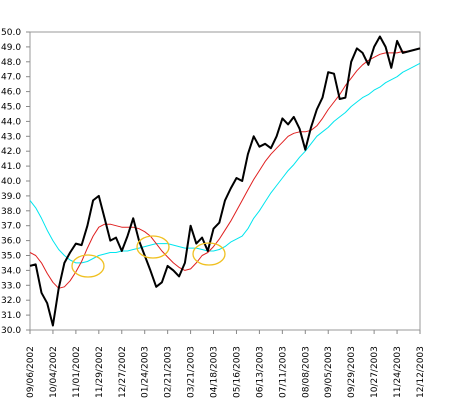 The width and height of the screenshot is (450, 400). I want to click on x-tick-label: 08/08/2003, so click(306, 372).